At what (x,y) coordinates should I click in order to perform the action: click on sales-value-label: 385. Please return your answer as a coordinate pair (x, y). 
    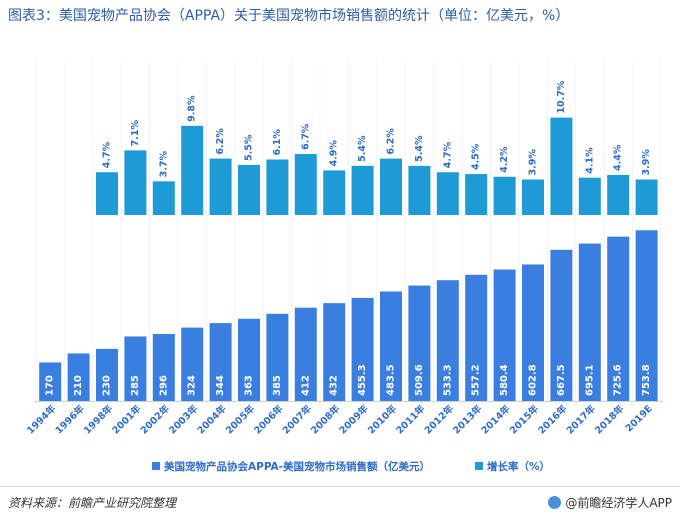
    Looking at the image, I should click on (277, 385).